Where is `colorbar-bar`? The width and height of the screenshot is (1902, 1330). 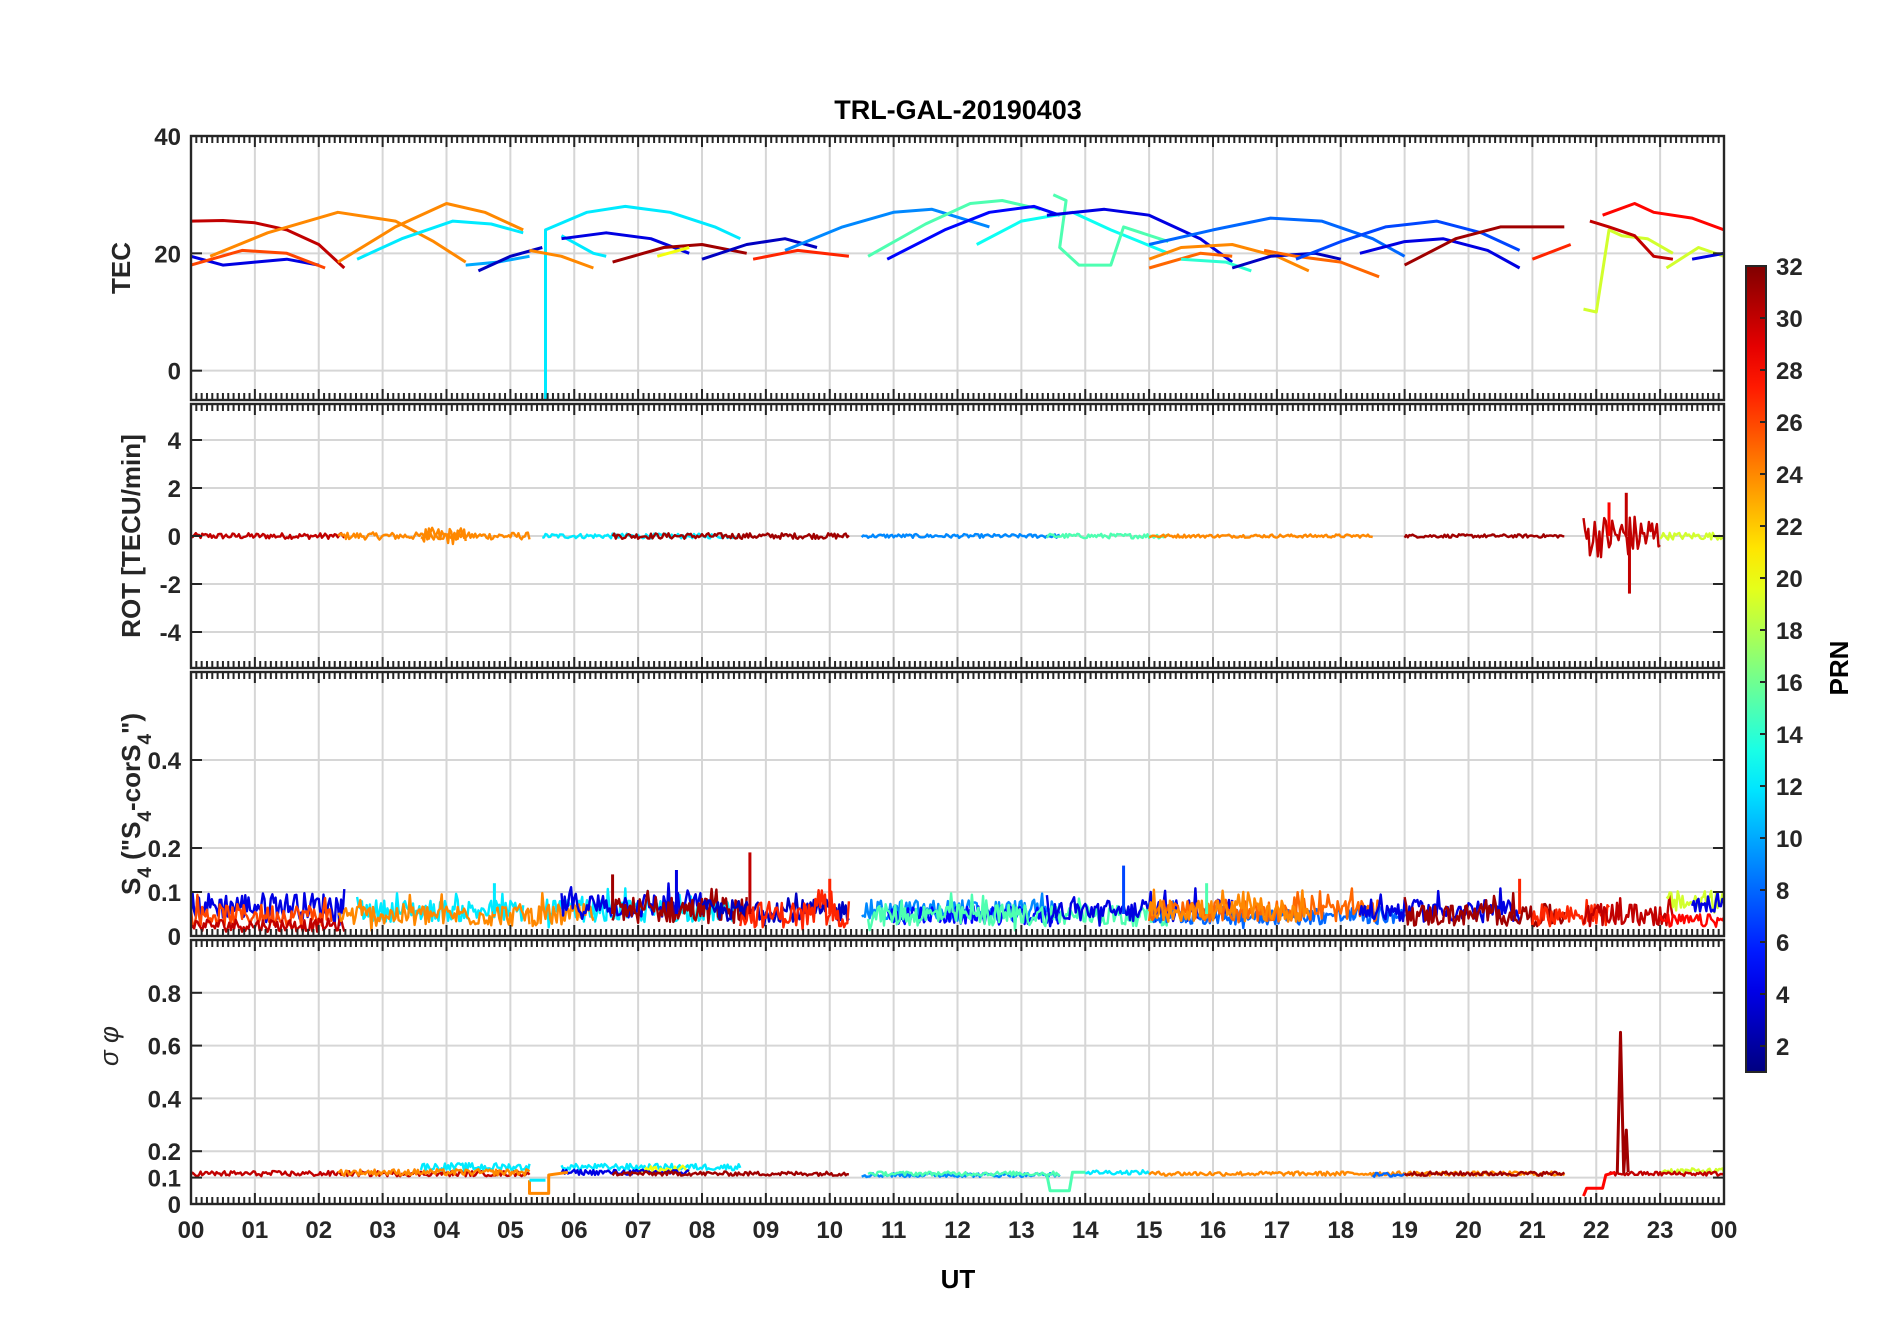
colorbar-bar is located at coordinates (1756, 669).